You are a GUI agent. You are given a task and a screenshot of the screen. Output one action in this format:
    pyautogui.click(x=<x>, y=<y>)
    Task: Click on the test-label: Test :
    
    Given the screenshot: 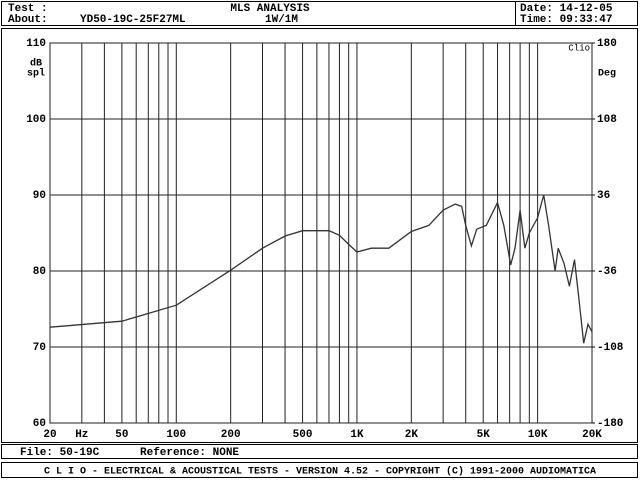 What is the action you would take?
    pyautogui.click(x=28, y=9)
    